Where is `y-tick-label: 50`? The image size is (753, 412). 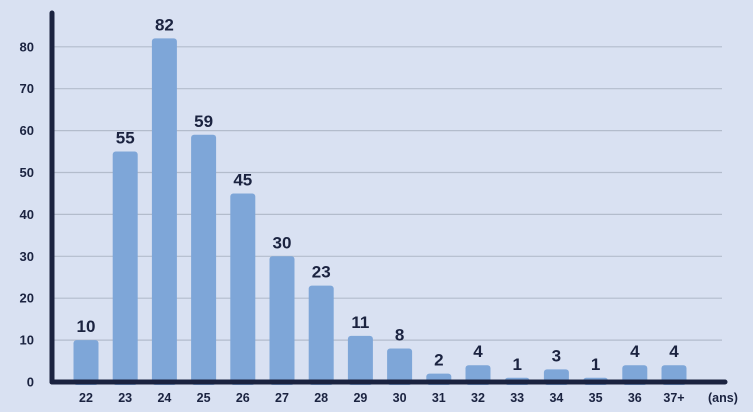
y-tick-label: 50 is located at coordinates (27, 172).